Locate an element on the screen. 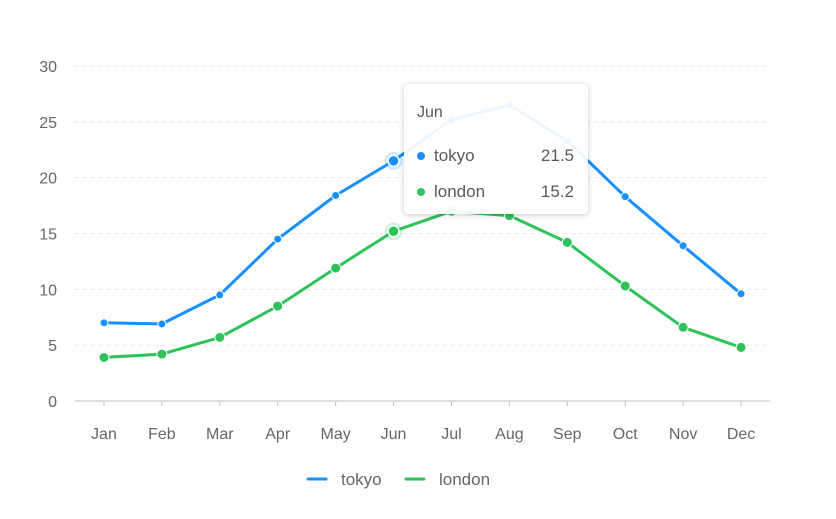 The height and width of the screenshot is (519, 836). tooltip-marker-tokyo is located at coordinates (421, 156).